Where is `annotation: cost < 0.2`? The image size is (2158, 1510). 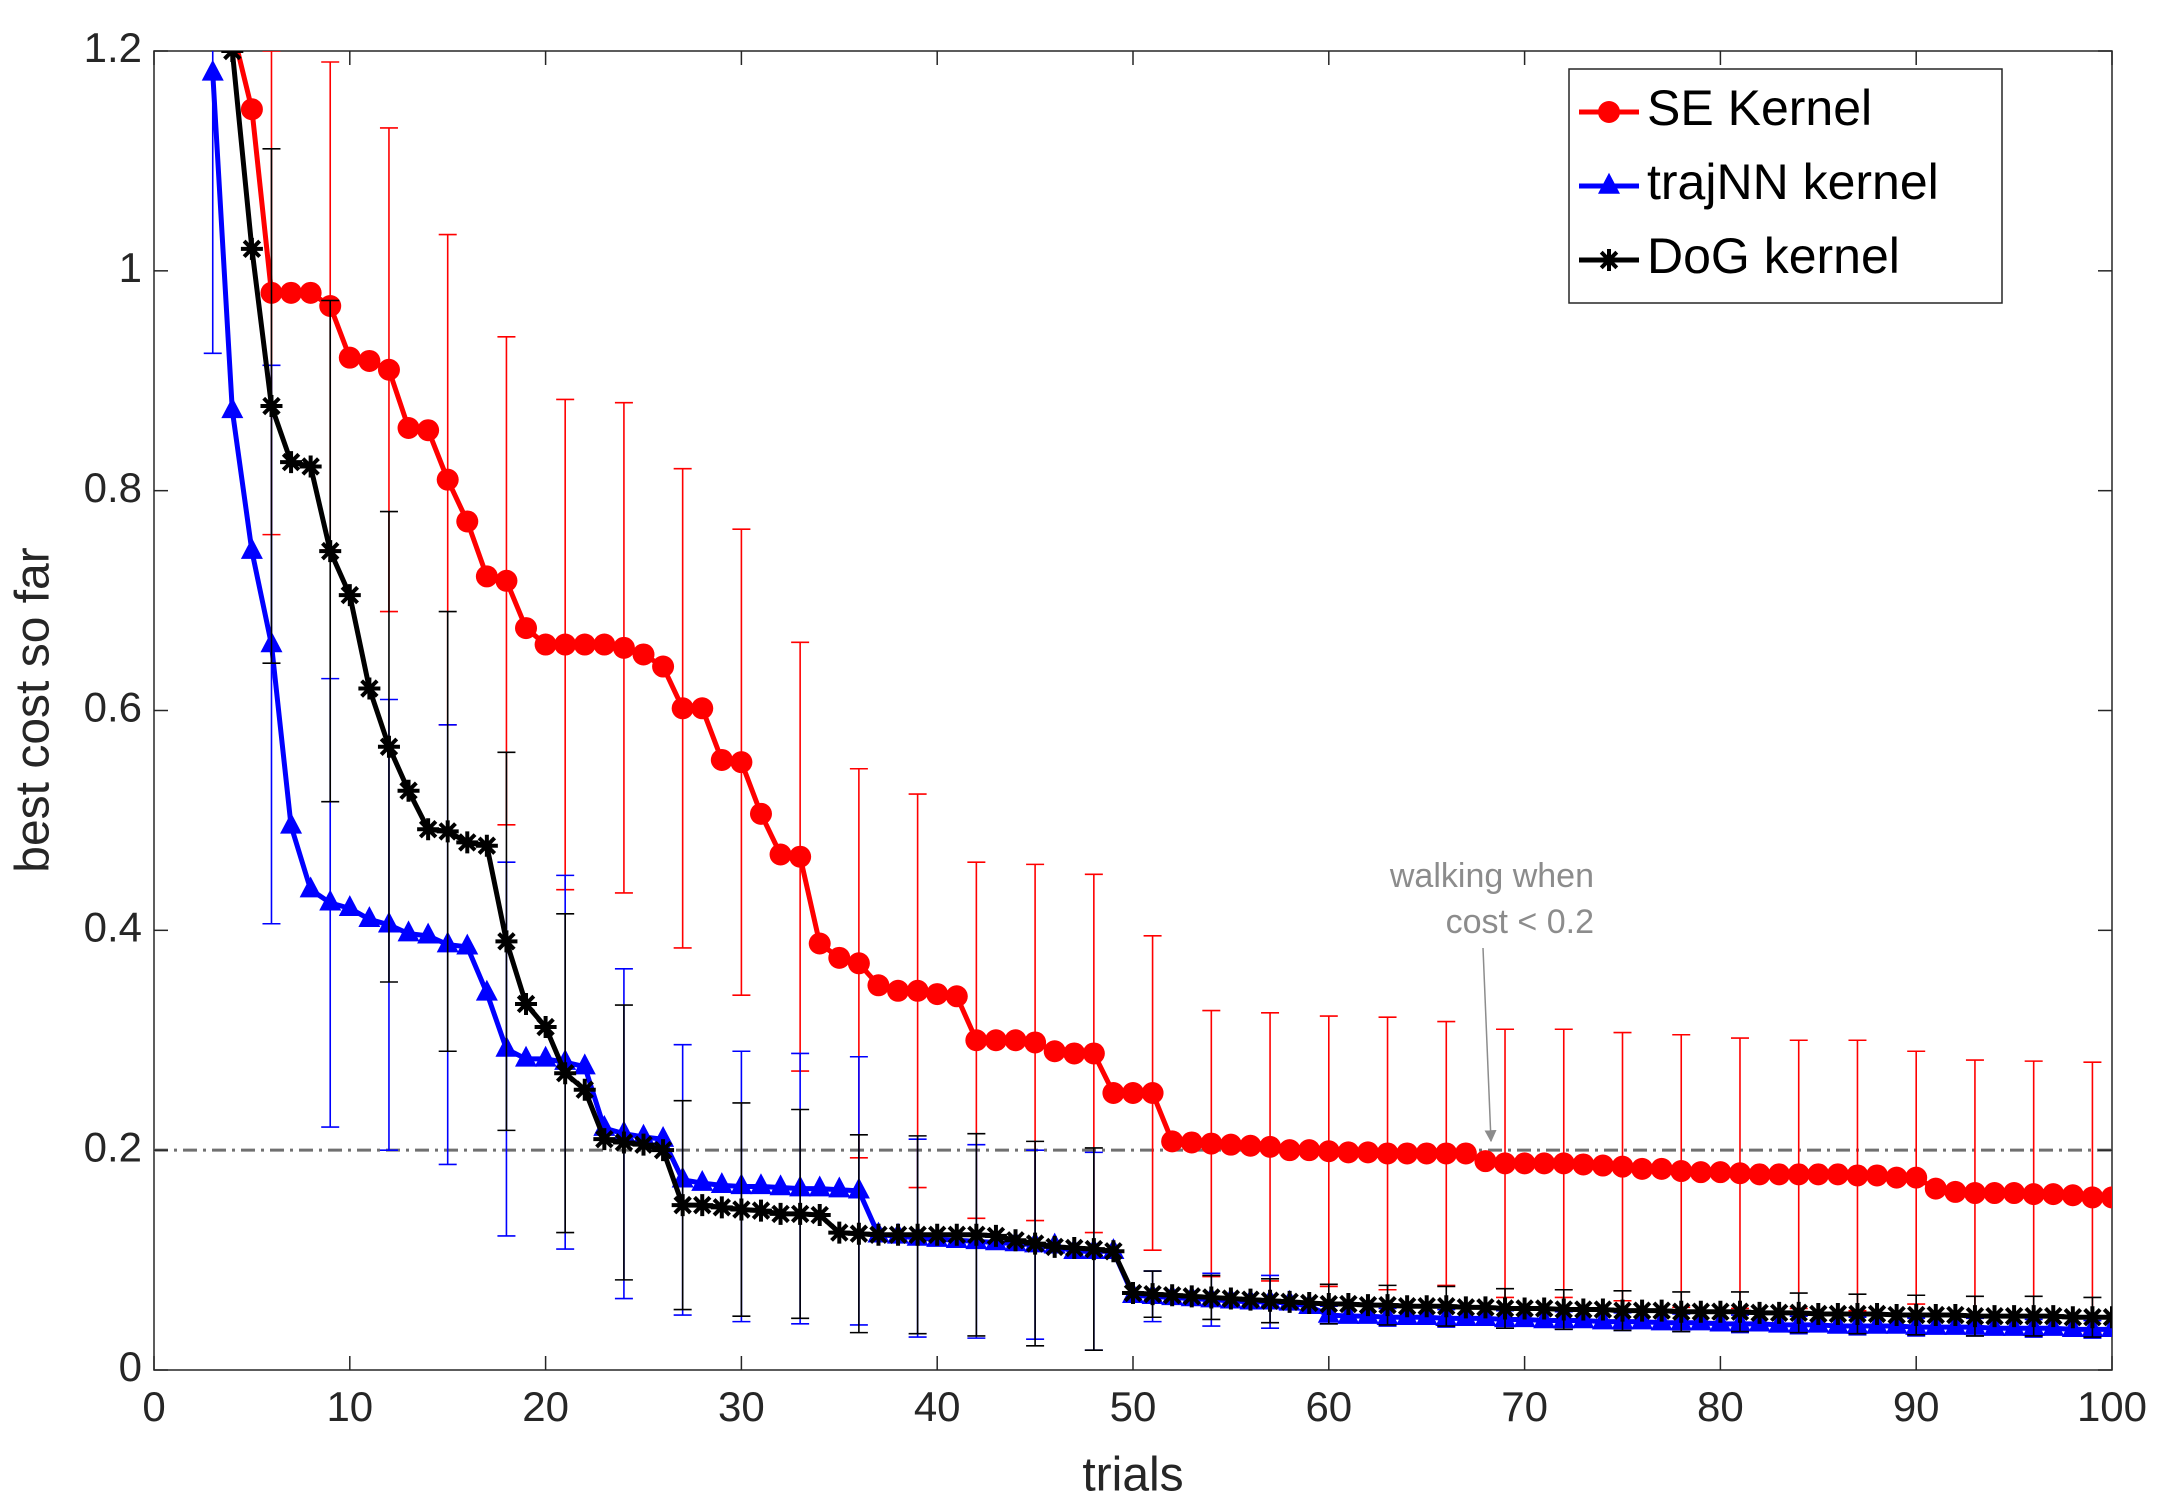
annotation: cost < 0.2 is located at coordinates (1520, 922).